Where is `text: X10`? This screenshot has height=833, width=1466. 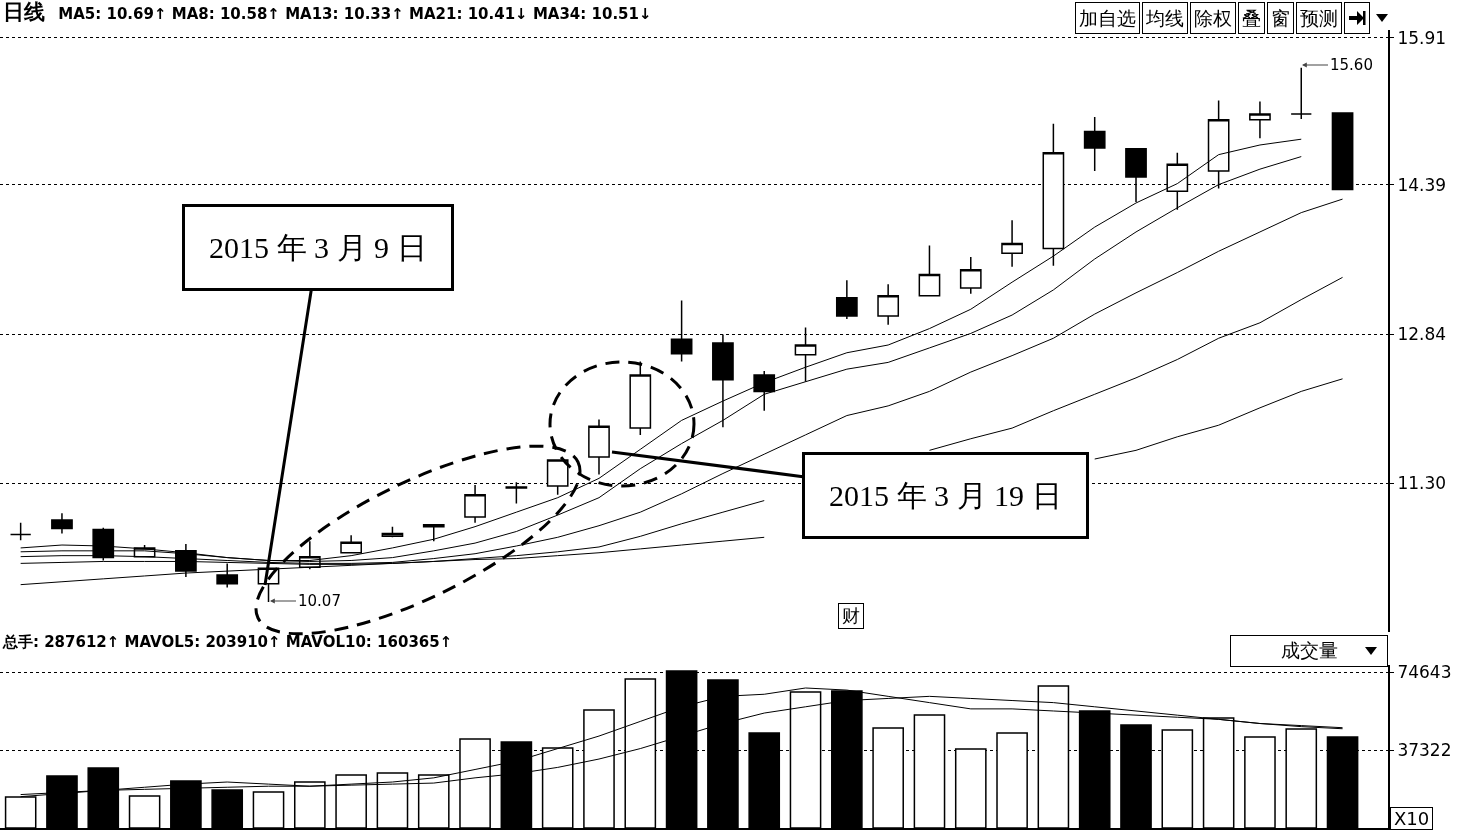 text: X10 is located at coordinates (1412, 818).